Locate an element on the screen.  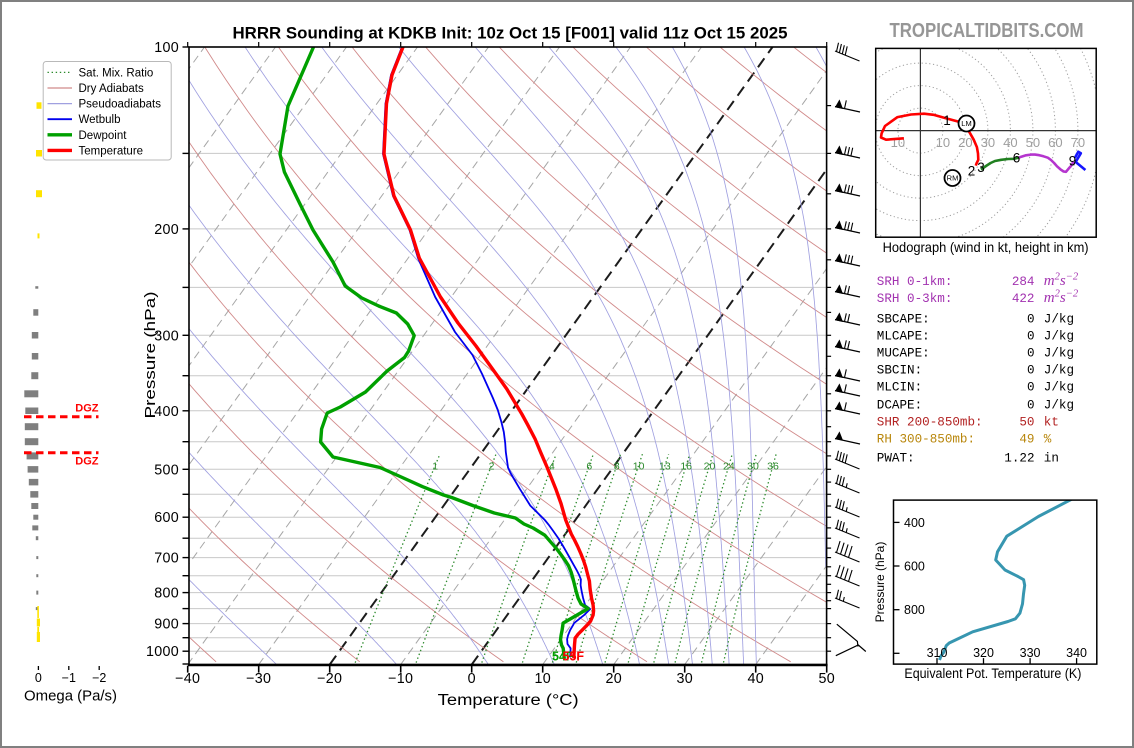
svg-text: 16 is located at coordinates (686, 467).